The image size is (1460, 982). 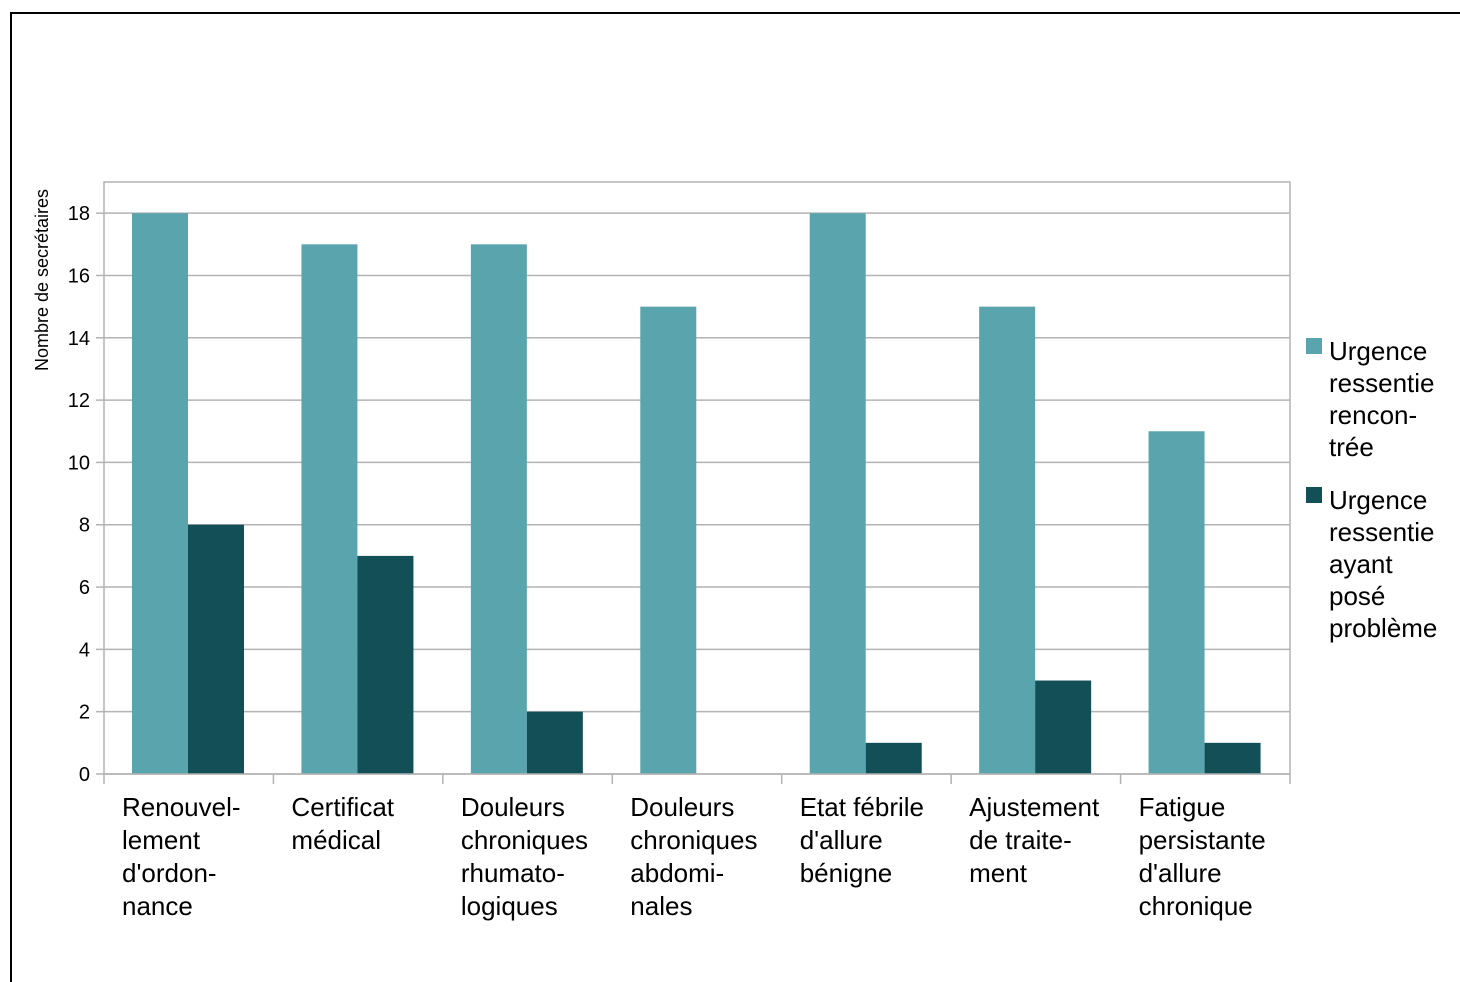 What do you see at coordinates (157, 906) in the screenshot?
I see `x-category-label-line: nance` at bounding box center [157, 906].